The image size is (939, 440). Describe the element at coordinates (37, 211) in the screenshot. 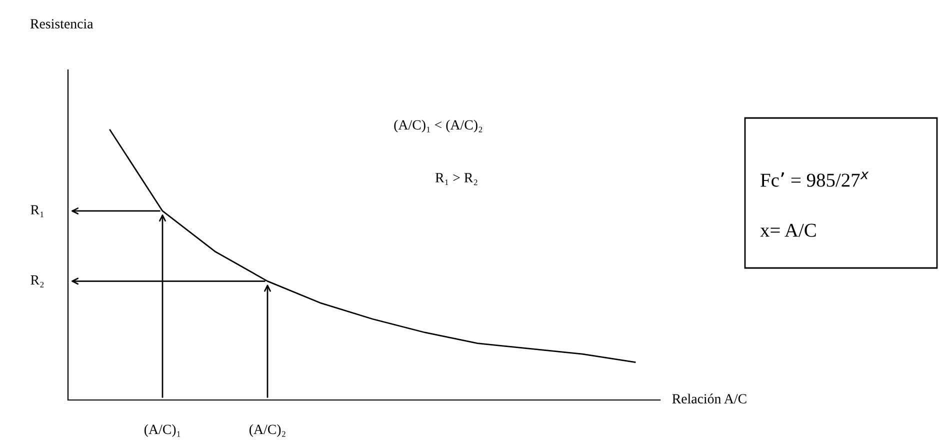

I see `text: R₁` at that location.